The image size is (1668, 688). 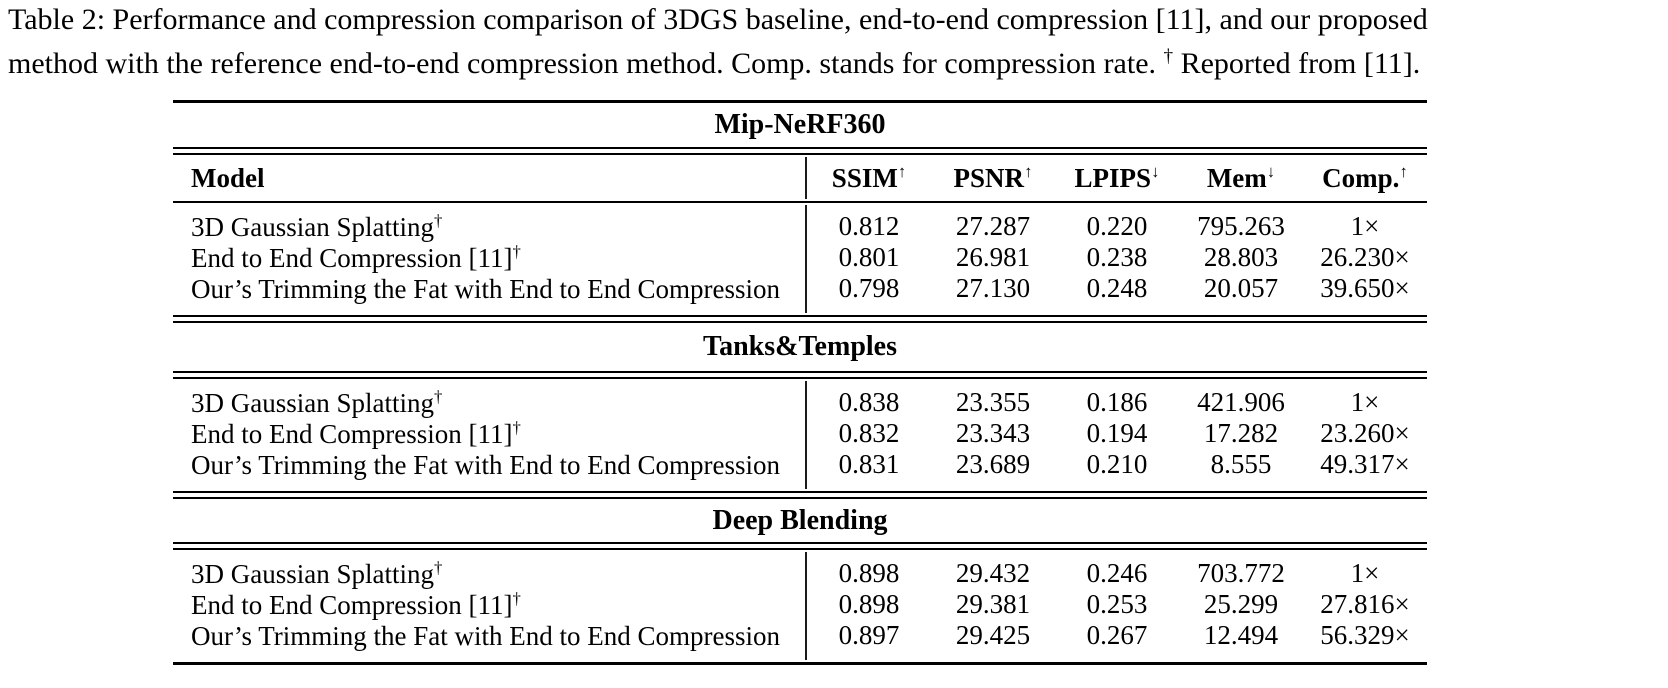 I want to click on metric-cells: 0.898 29.432 0.246 703.772 1×, so click(x=1117, y=573).